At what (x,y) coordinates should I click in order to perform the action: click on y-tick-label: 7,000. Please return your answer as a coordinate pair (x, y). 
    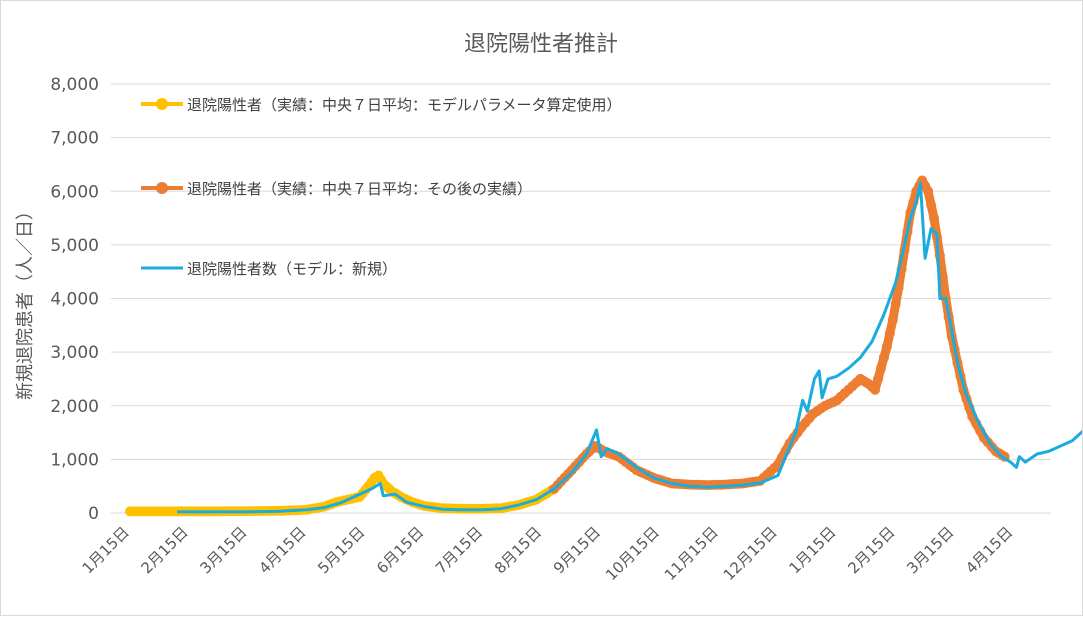
    Looking at the image, I should click on (74, 139).